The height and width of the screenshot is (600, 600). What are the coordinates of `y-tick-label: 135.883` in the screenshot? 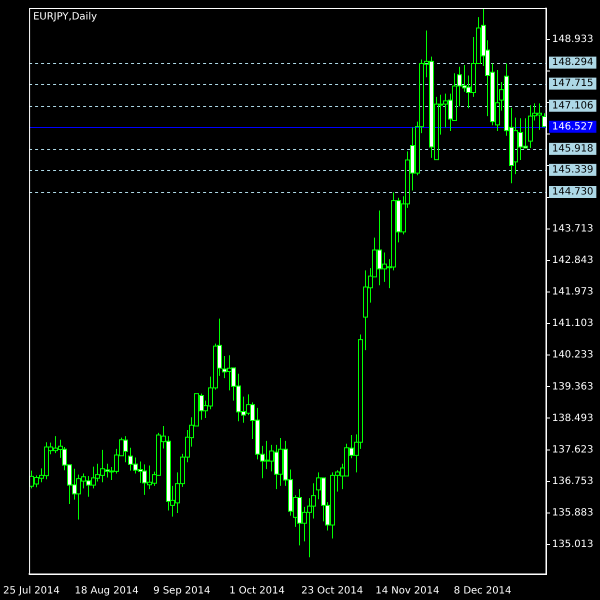 It's located at (573, 513).